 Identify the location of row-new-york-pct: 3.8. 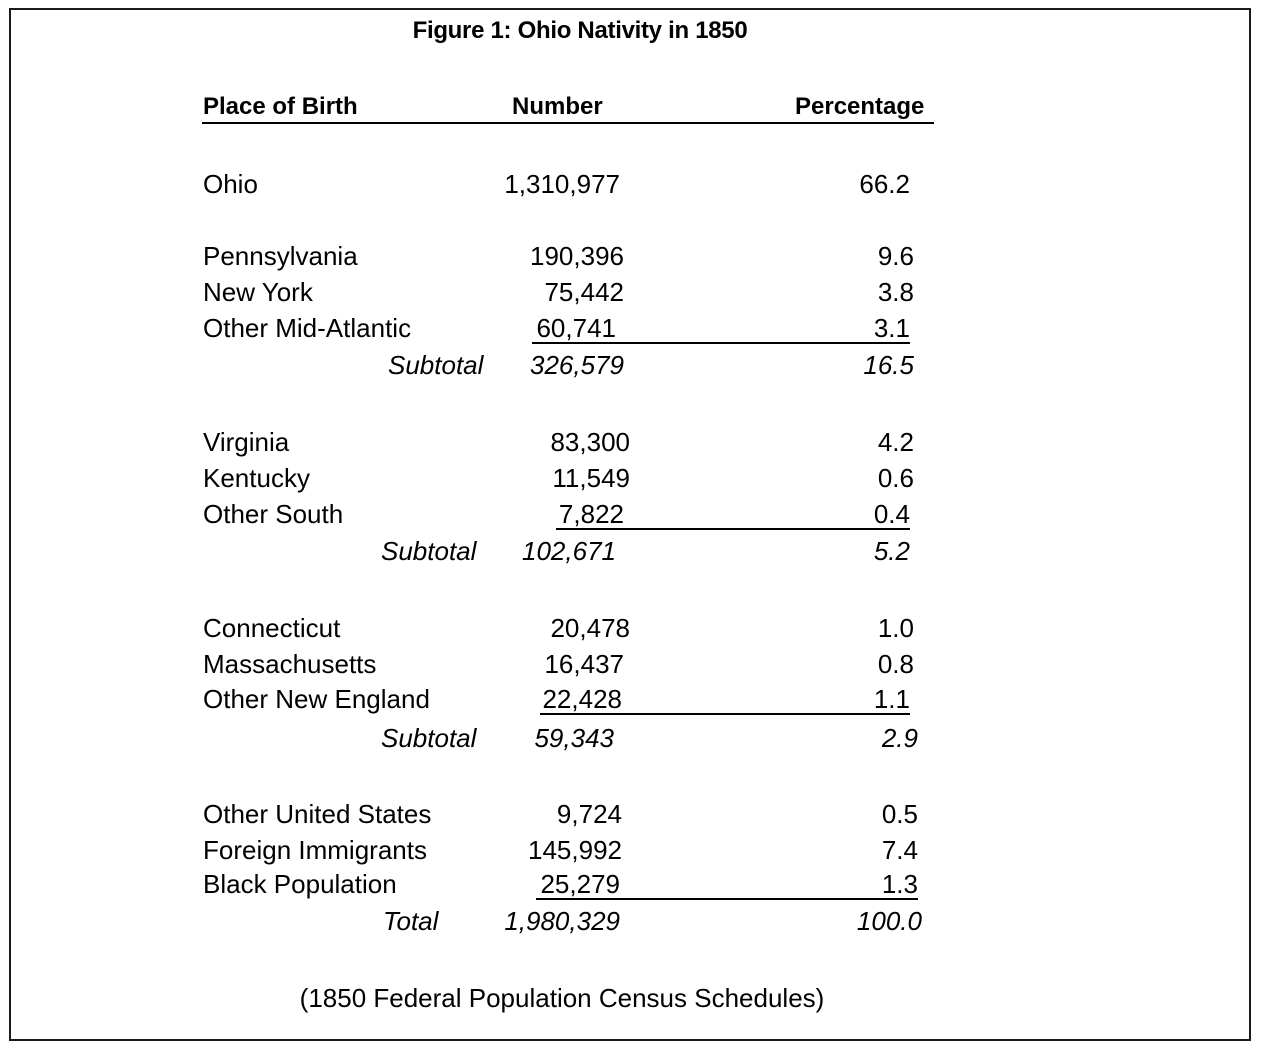
(895, 292).